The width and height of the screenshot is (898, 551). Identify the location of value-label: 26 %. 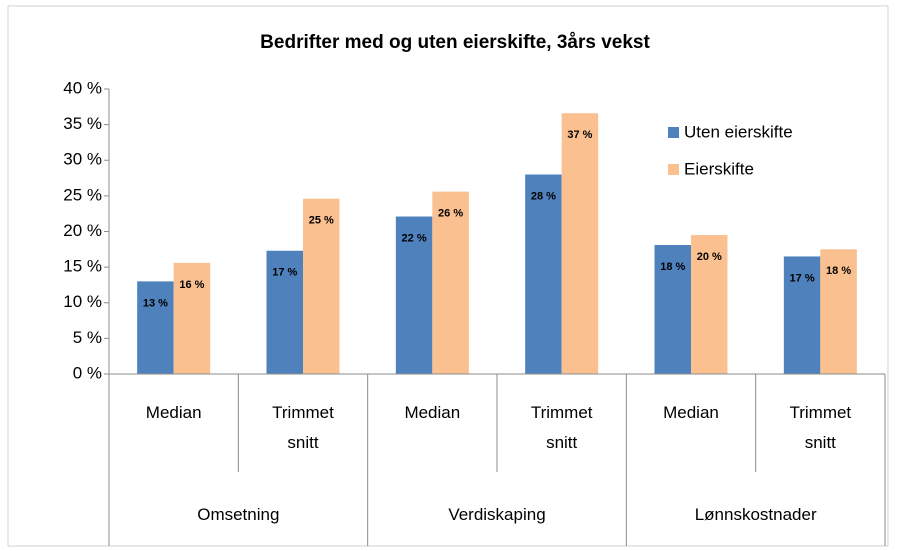
(450, 214).